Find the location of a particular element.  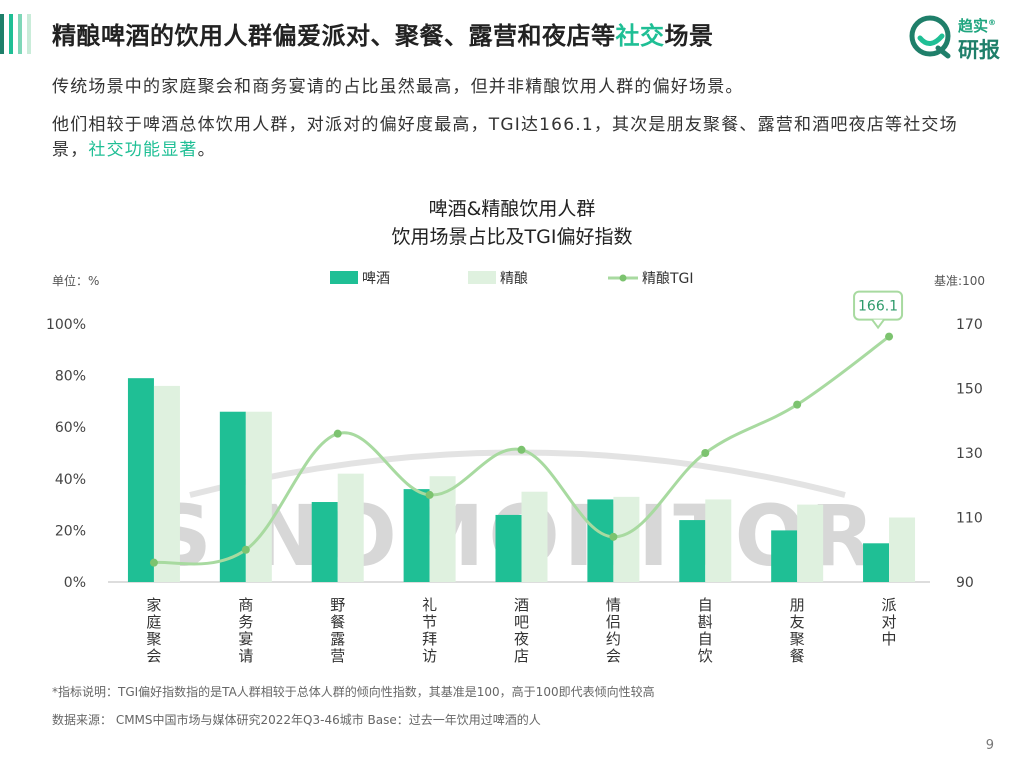

callout-pointer is located at coordinates (878, 324).